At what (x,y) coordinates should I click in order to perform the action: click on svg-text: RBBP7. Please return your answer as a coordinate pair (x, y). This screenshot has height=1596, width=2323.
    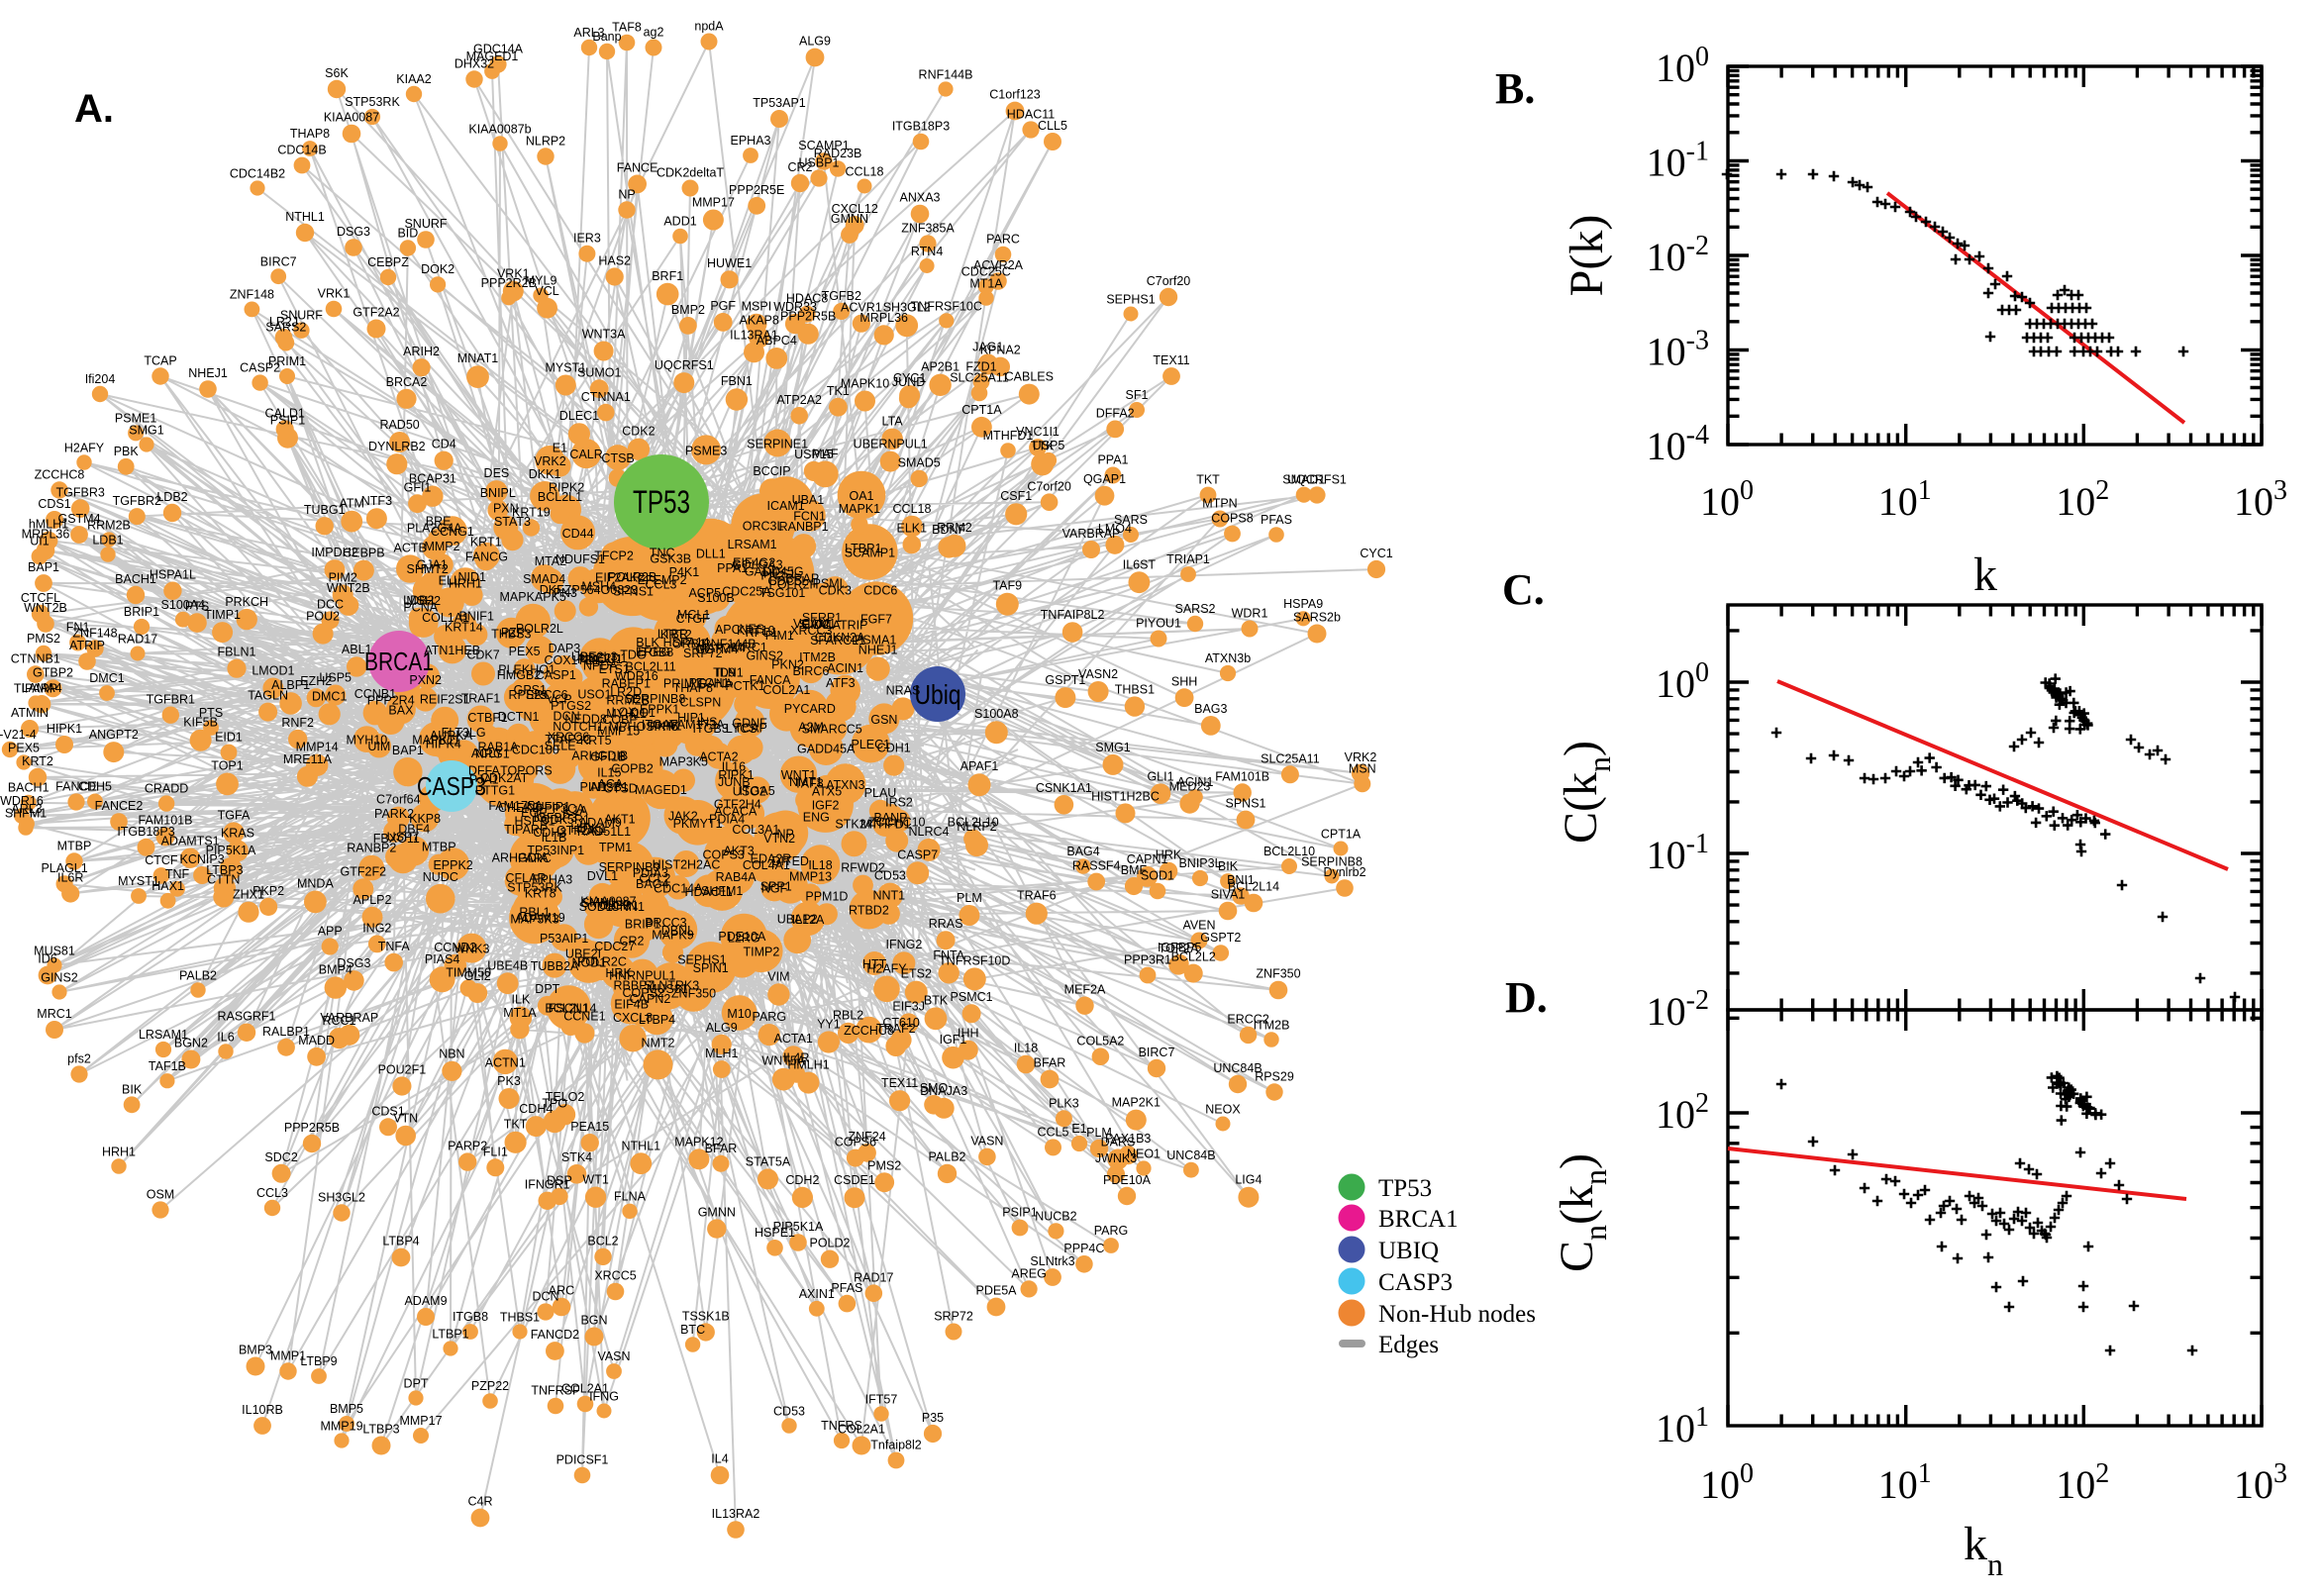
    Looking at the image, I should click on (634, 985).